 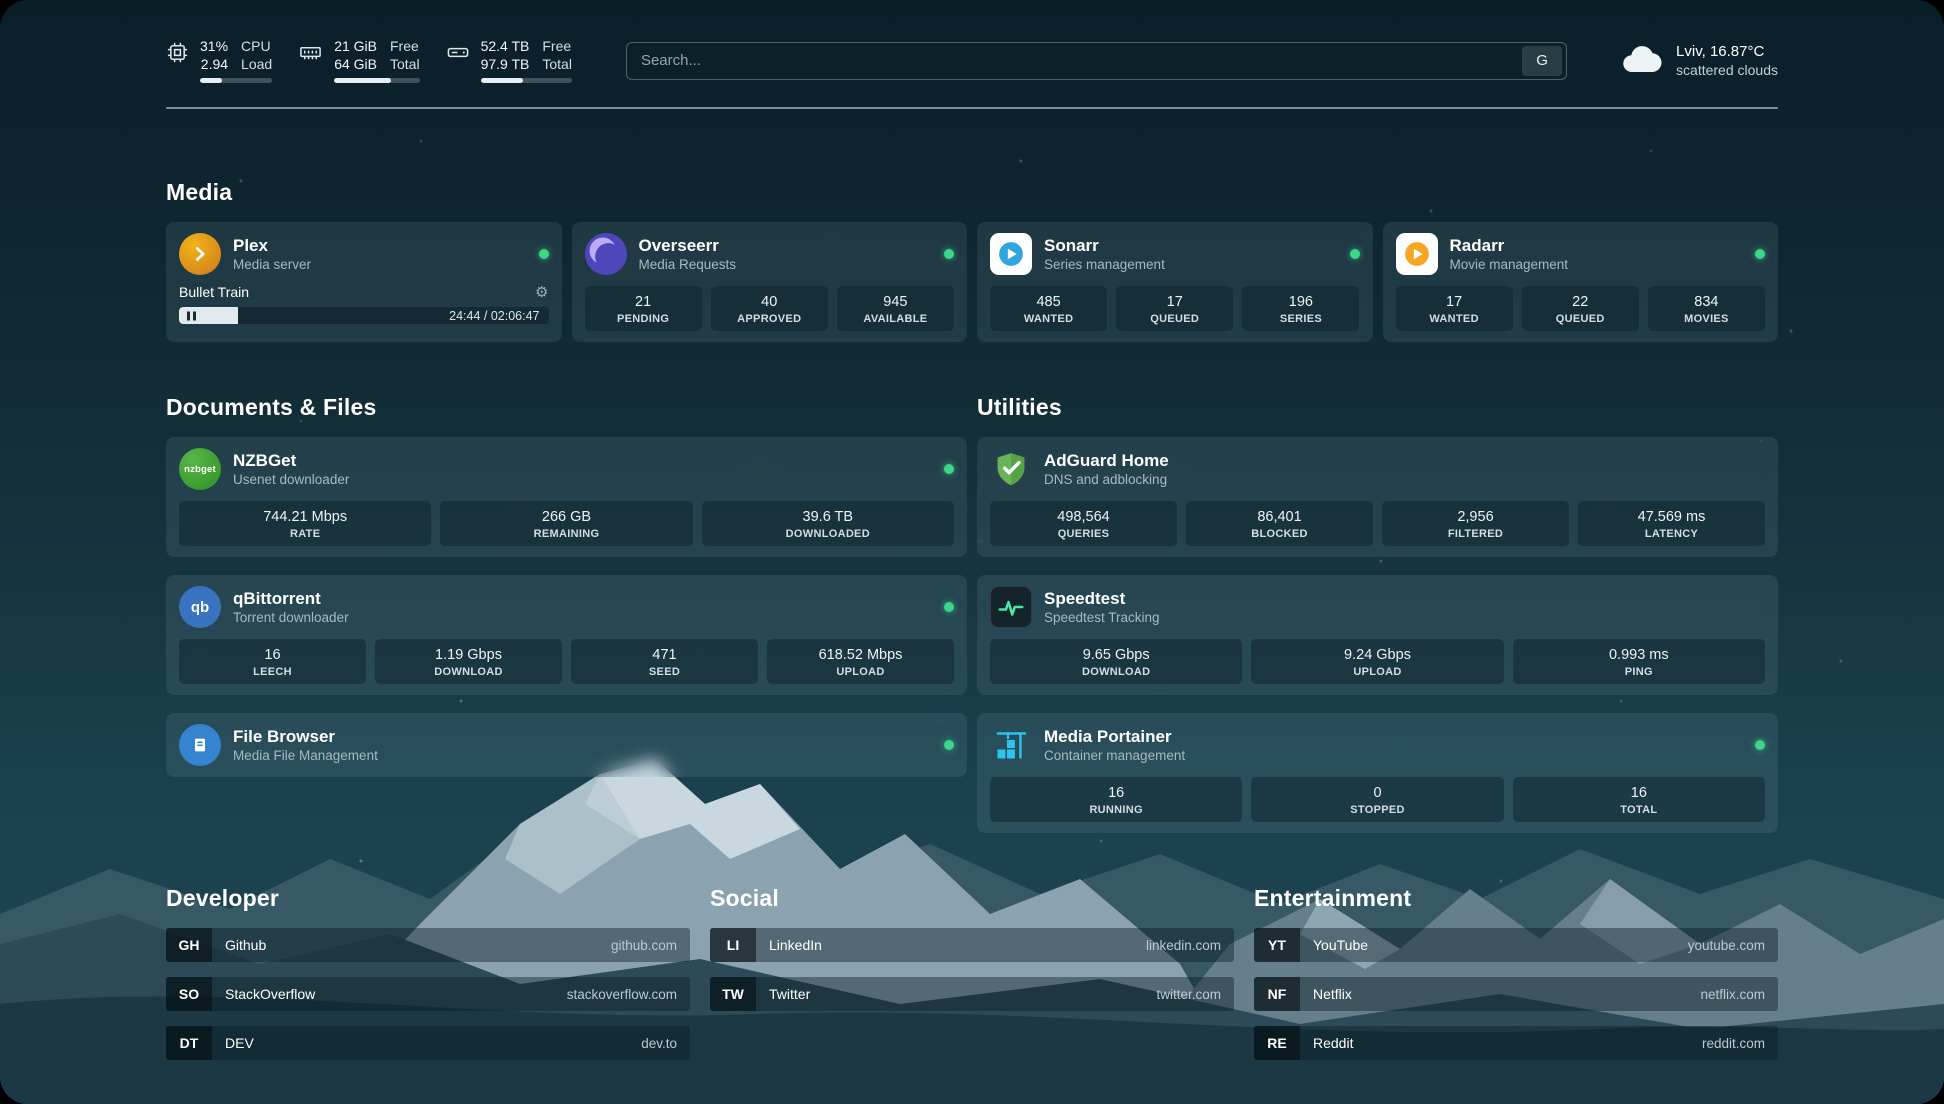 I want to click on stat-tile: 618.52 Mbps UPLOAD, so click(x=860, y=661).